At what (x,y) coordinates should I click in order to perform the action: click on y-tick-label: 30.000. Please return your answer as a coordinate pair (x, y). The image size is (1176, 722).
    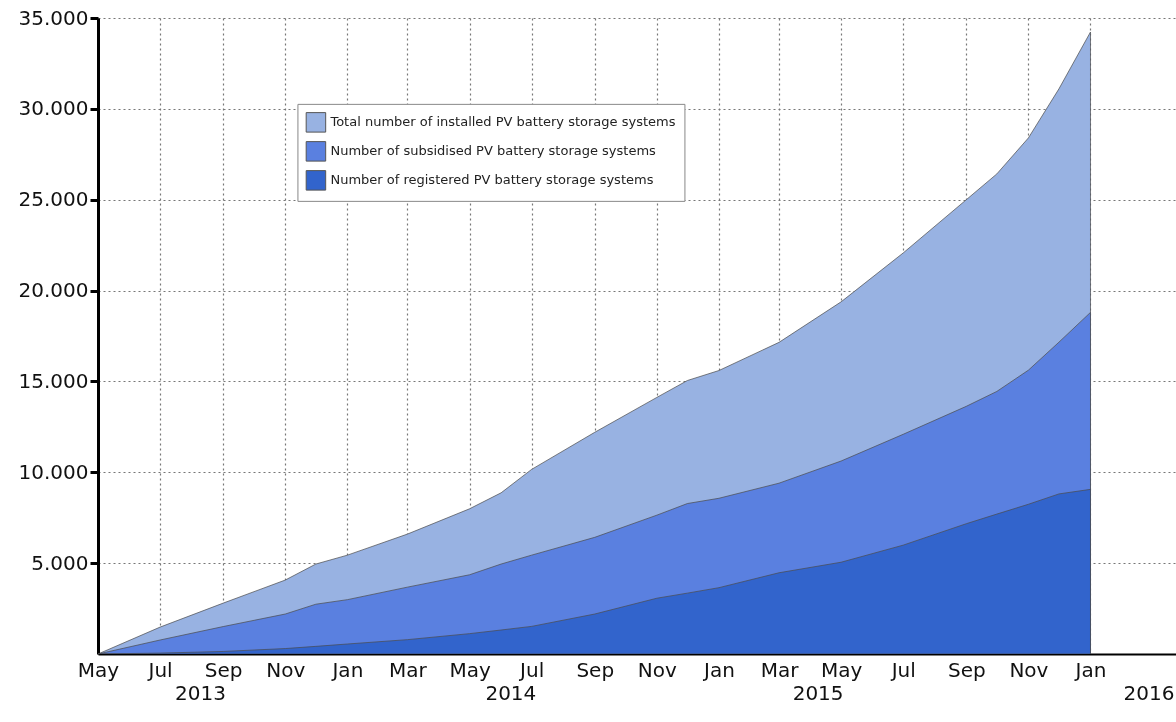
    Looking at the image, I should click on (53, 108).